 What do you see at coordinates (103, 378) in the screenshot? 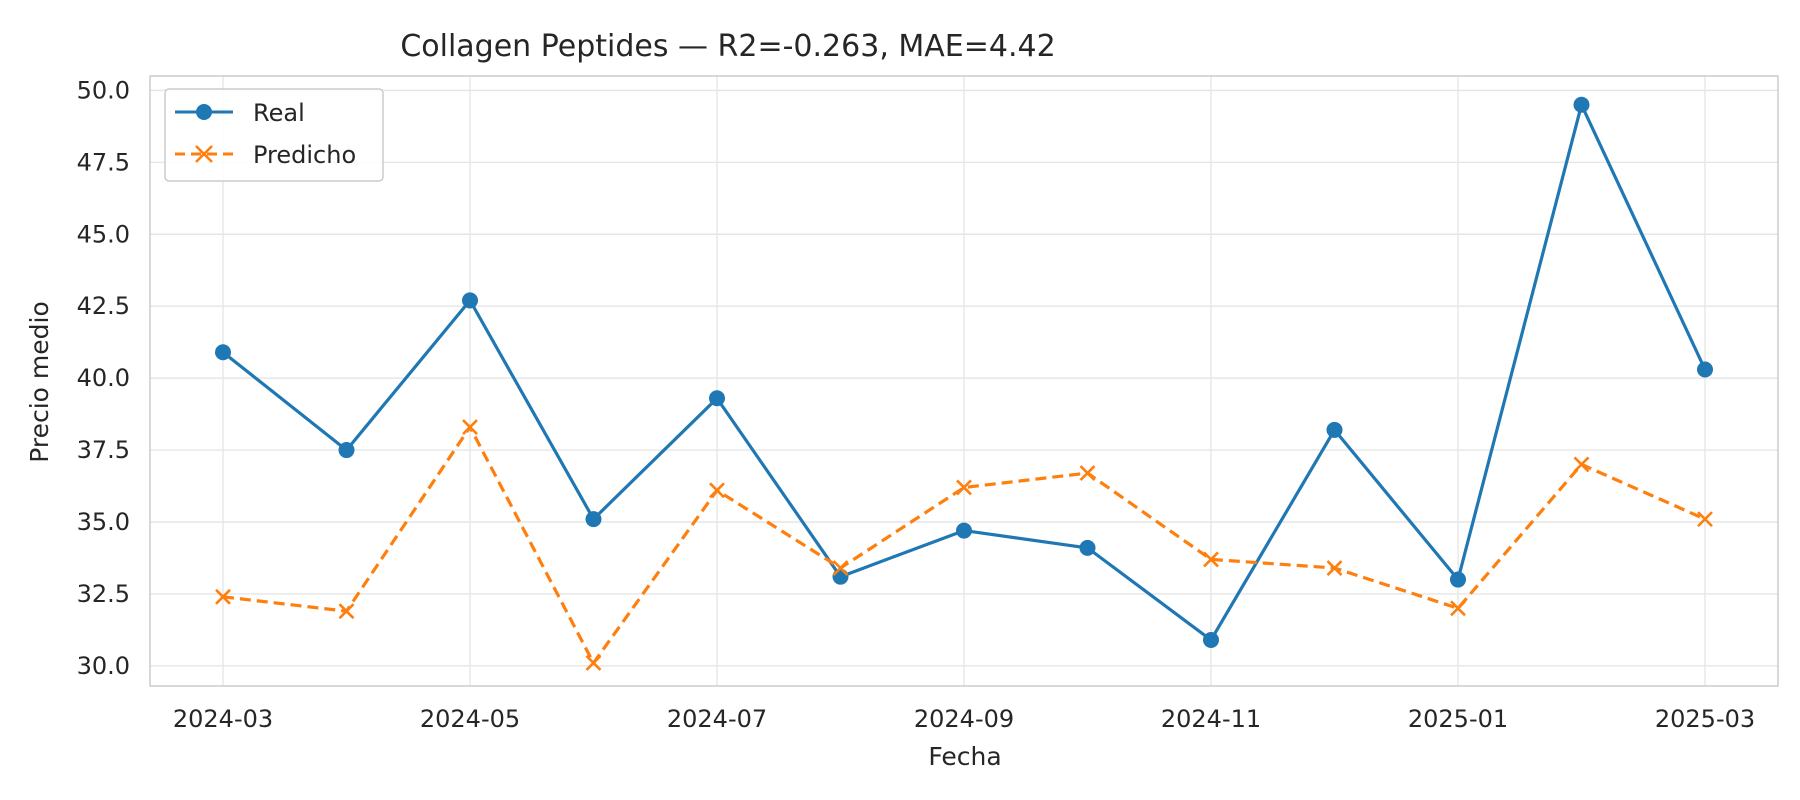
I see `y-tick-label: 40.0` at bounding box center [103, 378].